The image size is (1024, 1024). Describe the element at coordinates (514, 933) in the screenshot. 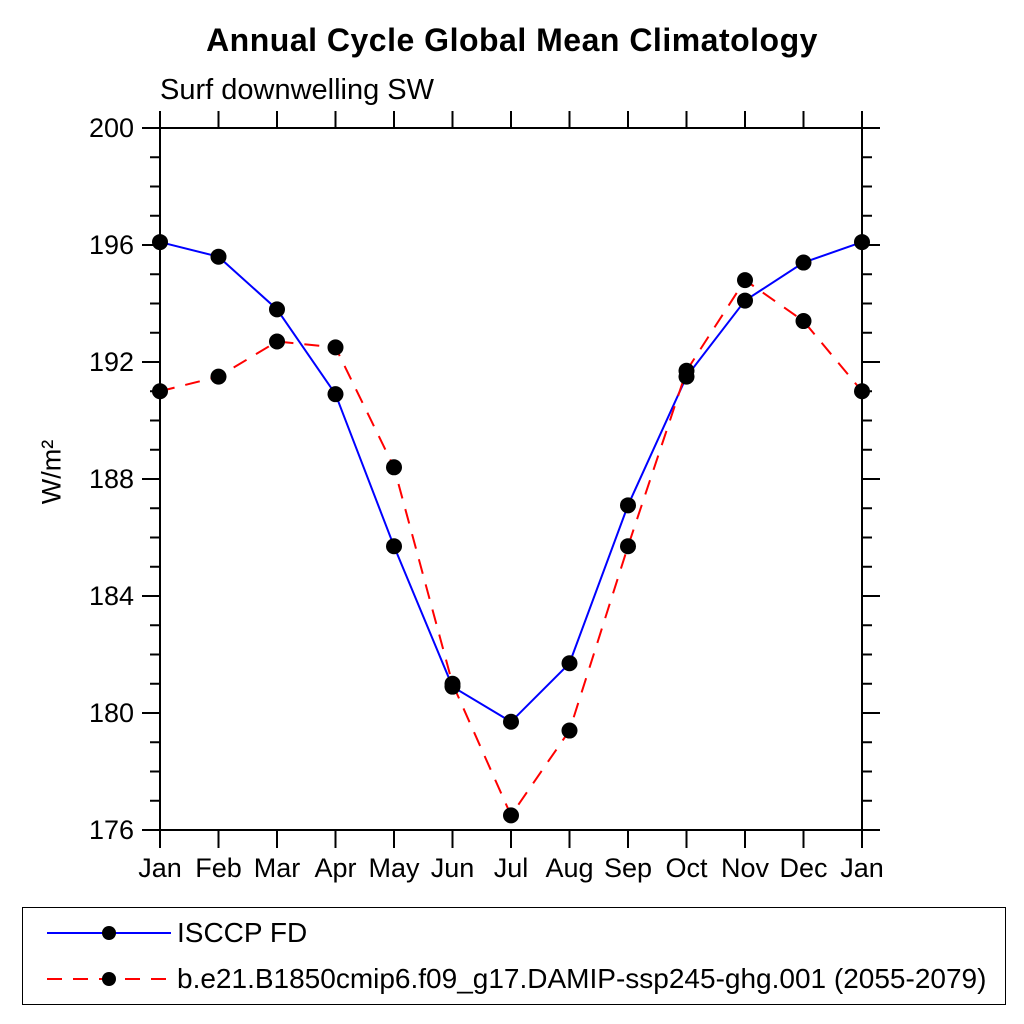

I see `legend-entry-isccp-fd: ISCCP FD` at that location.